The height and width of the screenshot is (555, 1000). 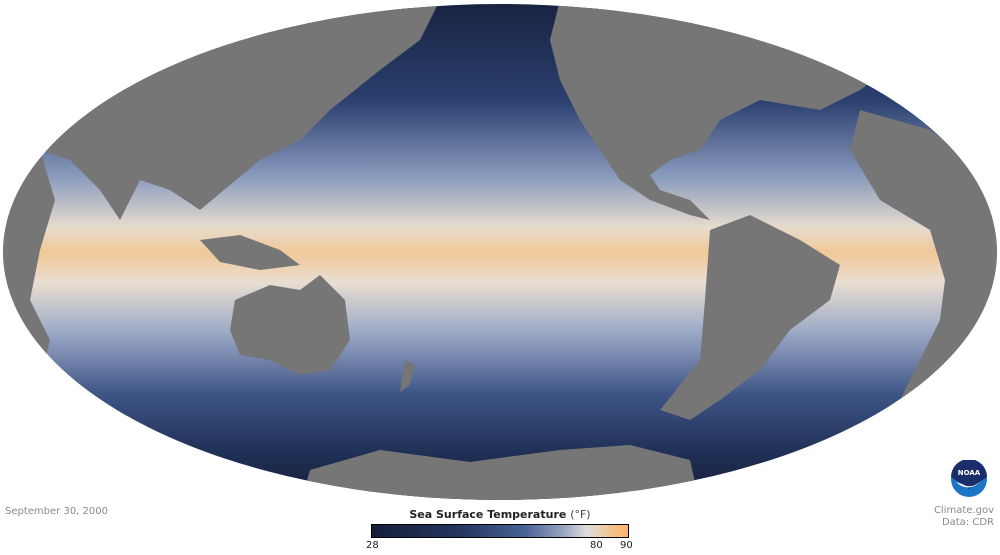 What do you see at coordinates (407, 376) in the screenshot?
I see `new-zealand` at bounding box center [407, 376].